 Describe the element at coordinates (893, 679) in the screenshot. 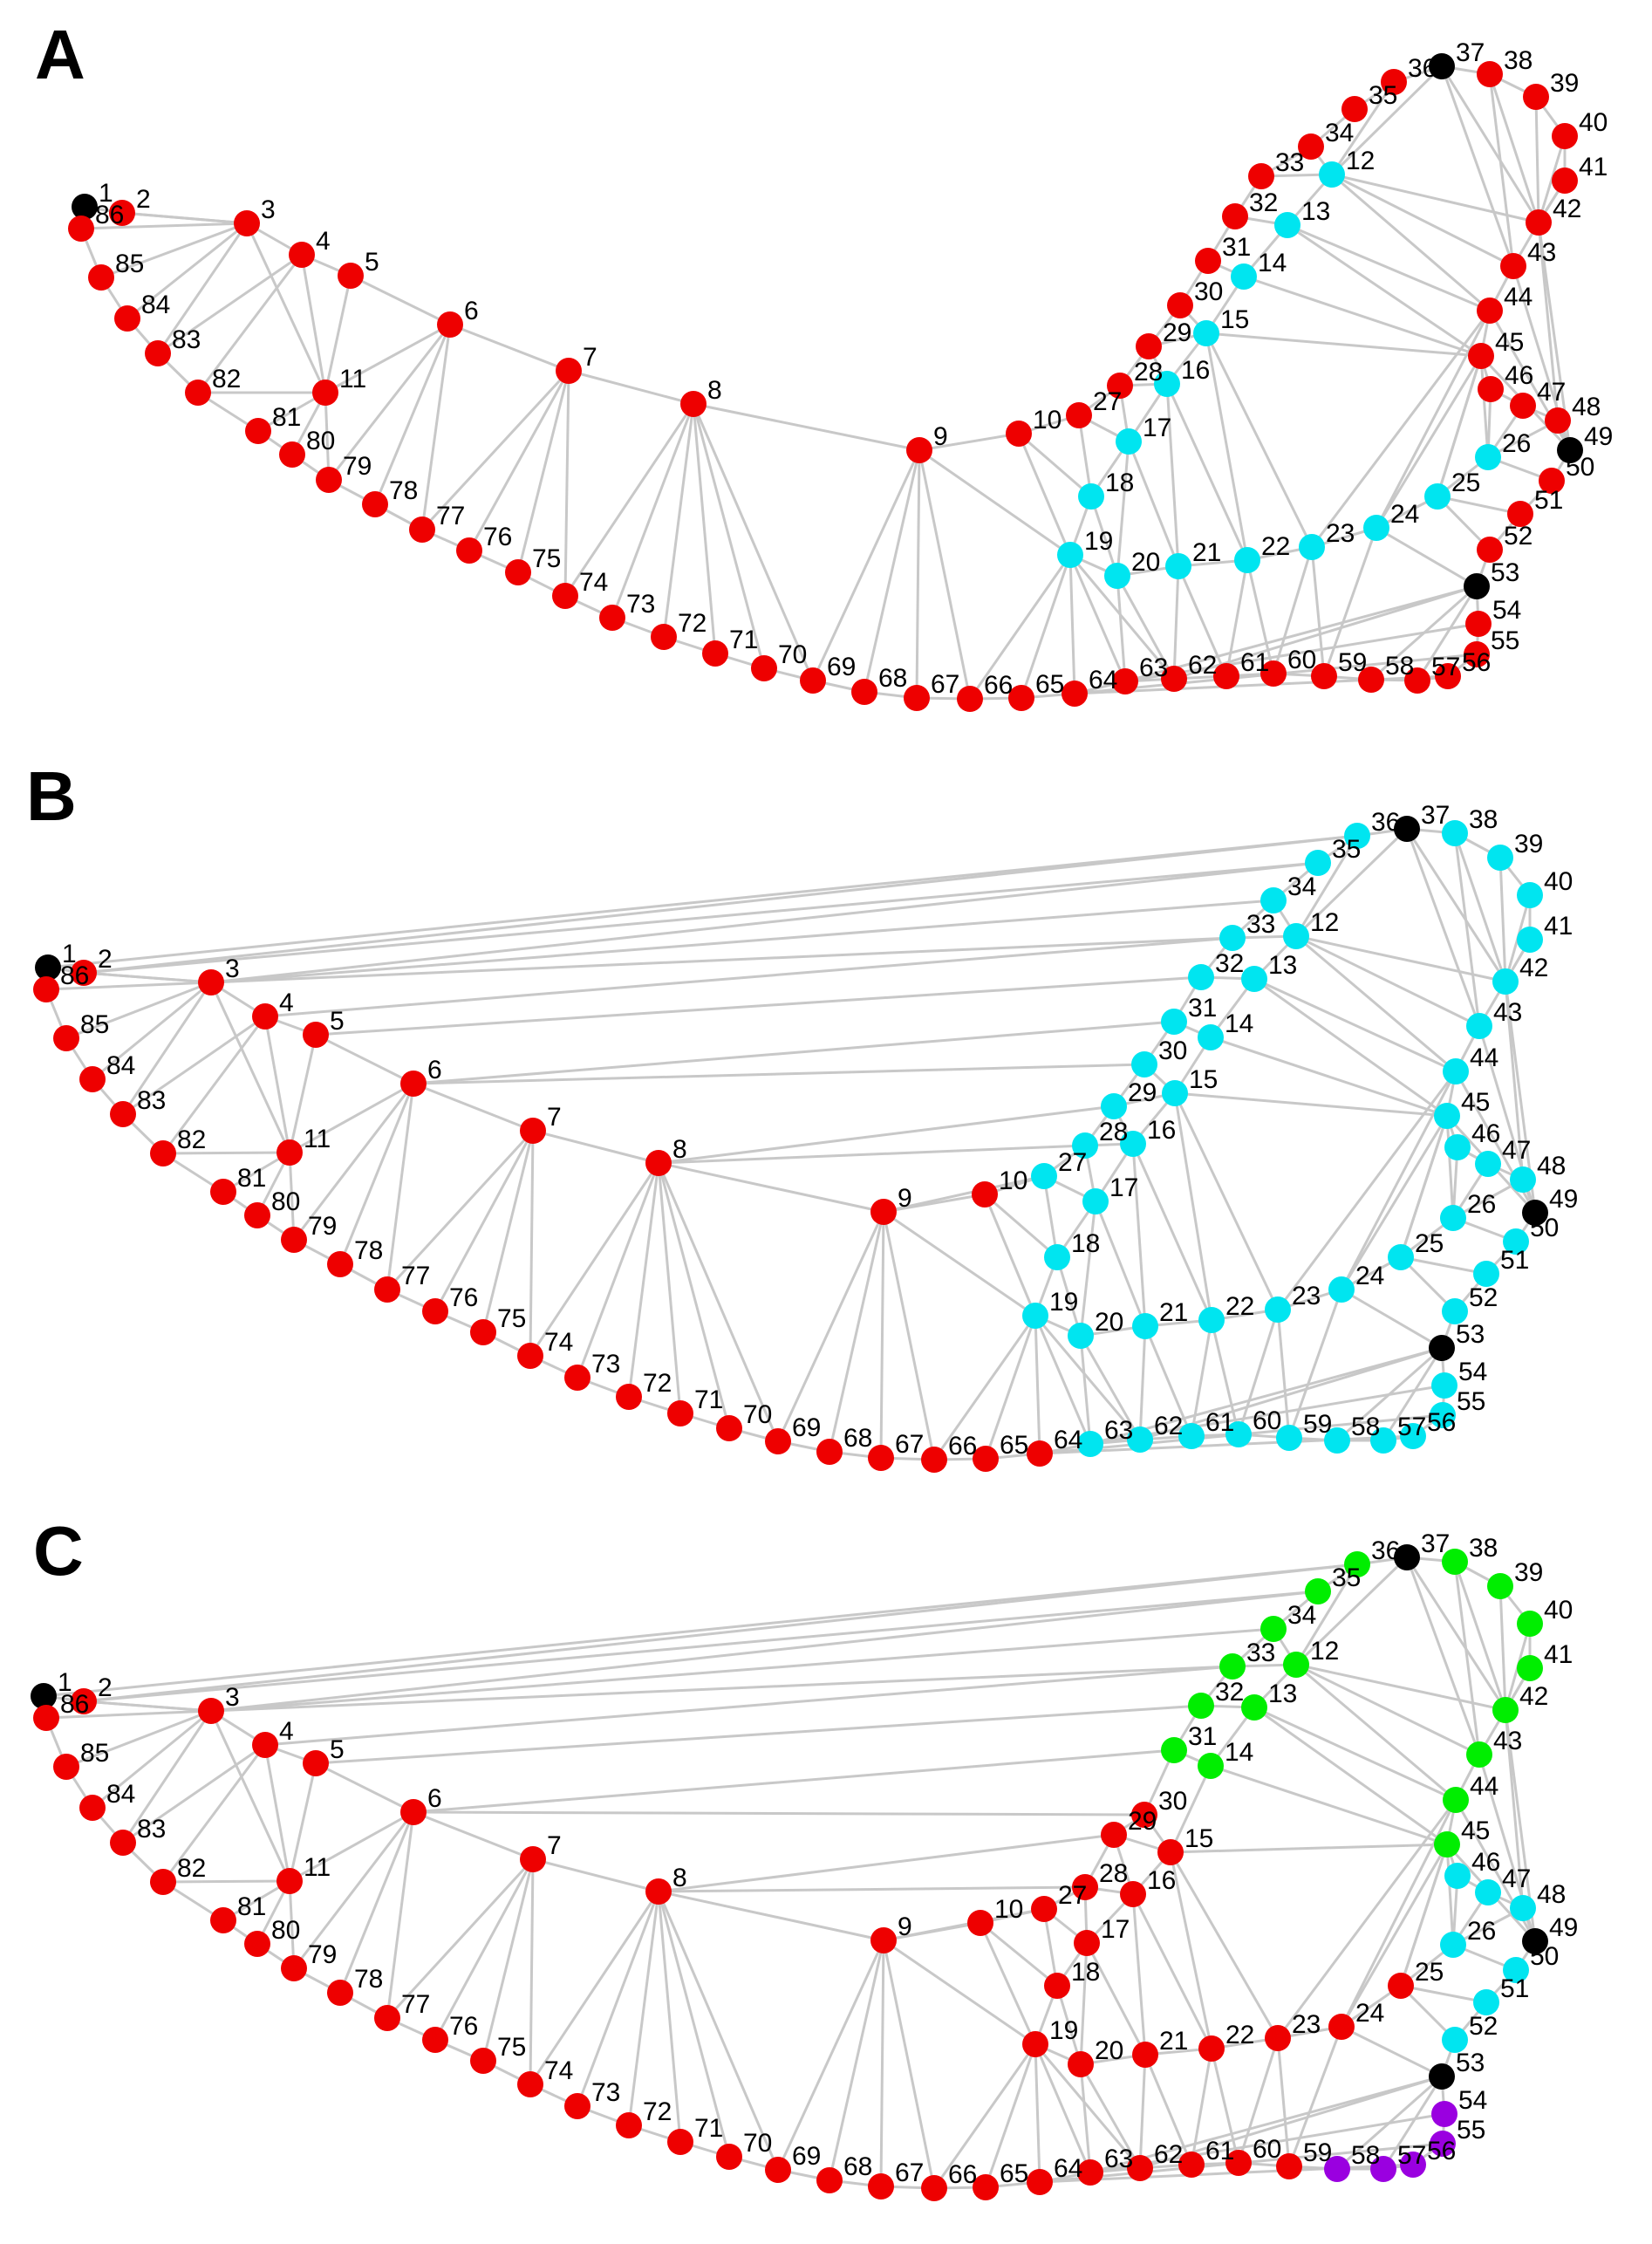

I see `node-label-68: 68` at that location.